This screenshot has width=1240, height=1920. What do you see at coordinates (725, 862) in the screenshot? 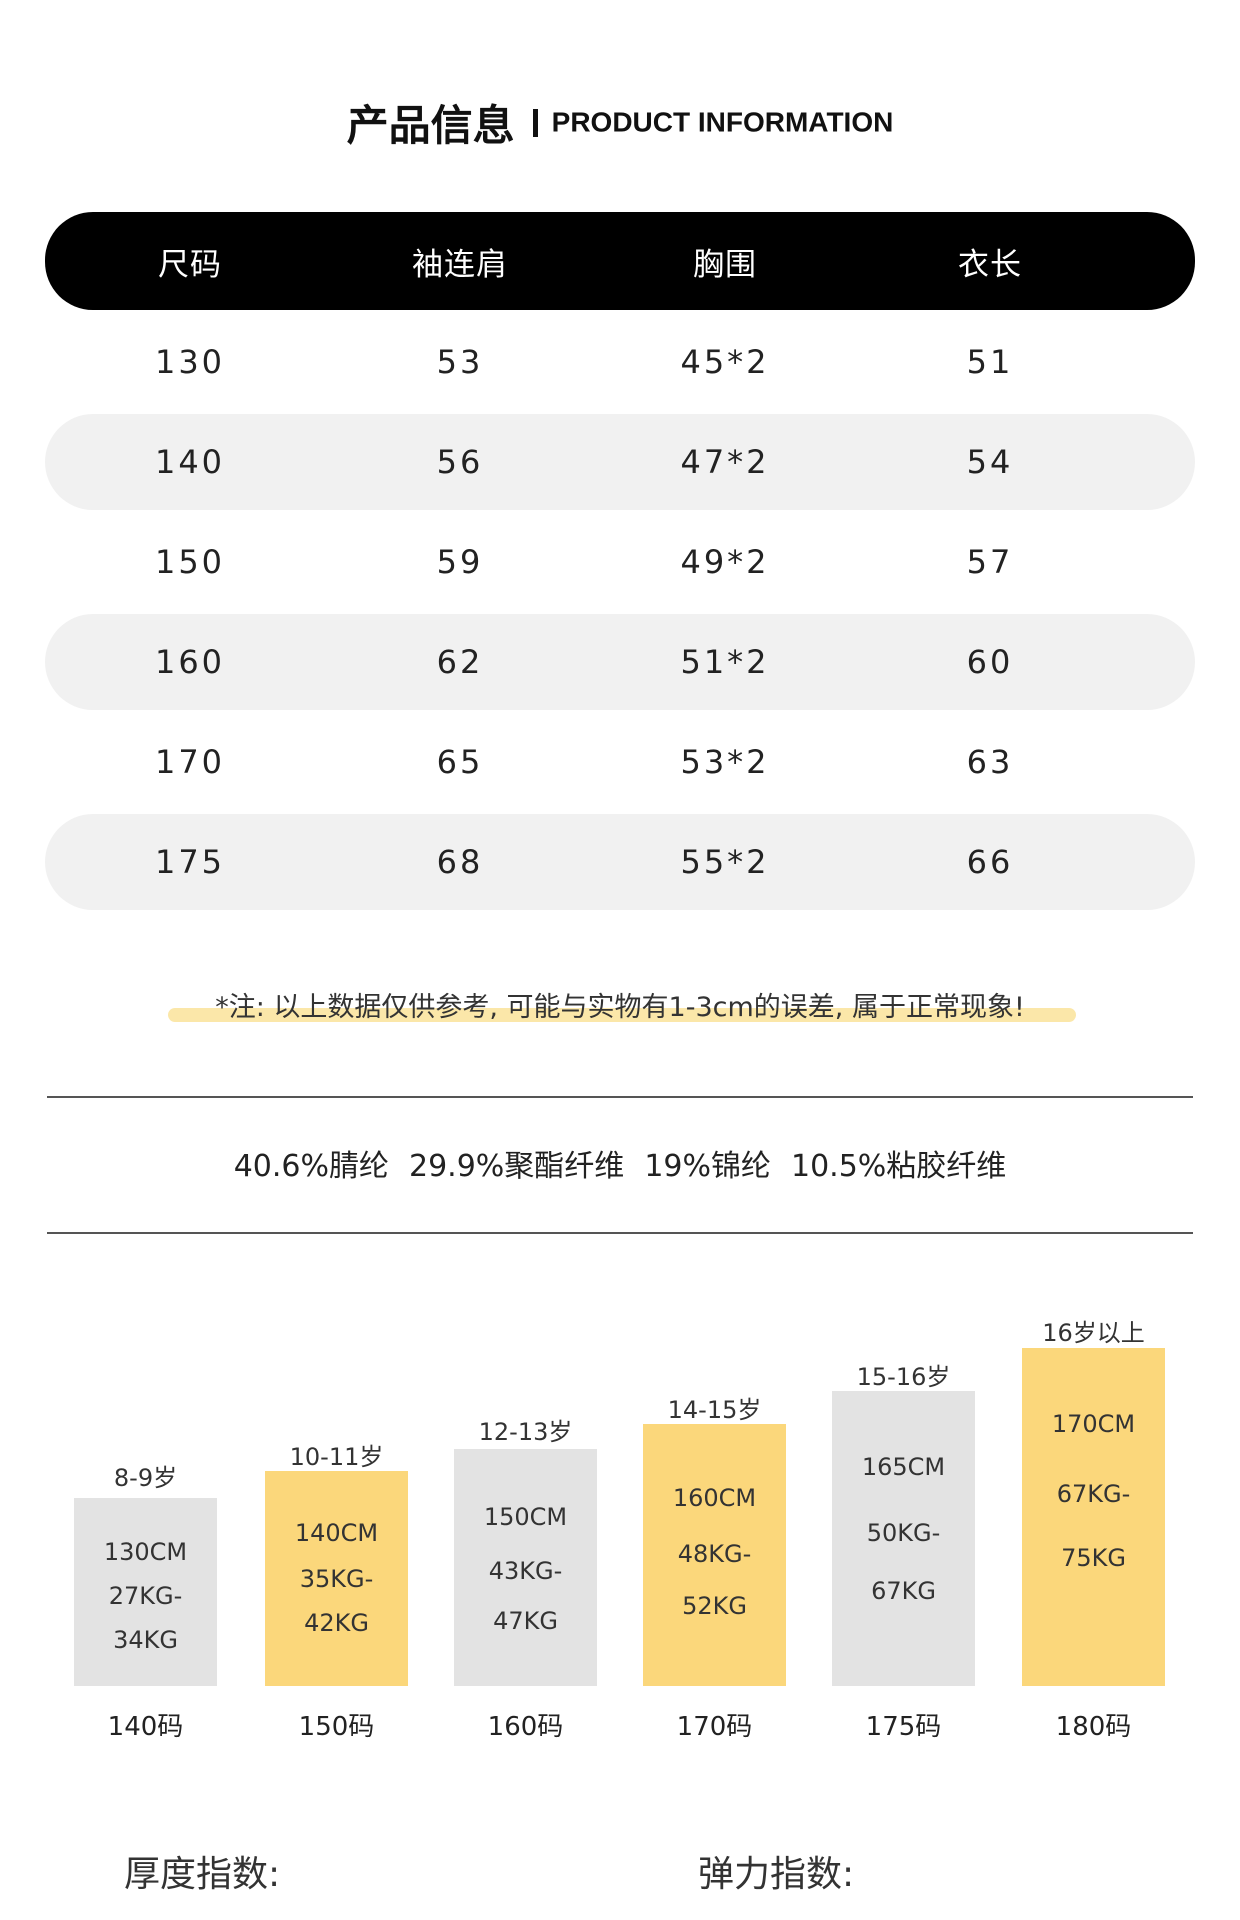
I see `table-cell: 55*2` at bounding box center [725, 862].